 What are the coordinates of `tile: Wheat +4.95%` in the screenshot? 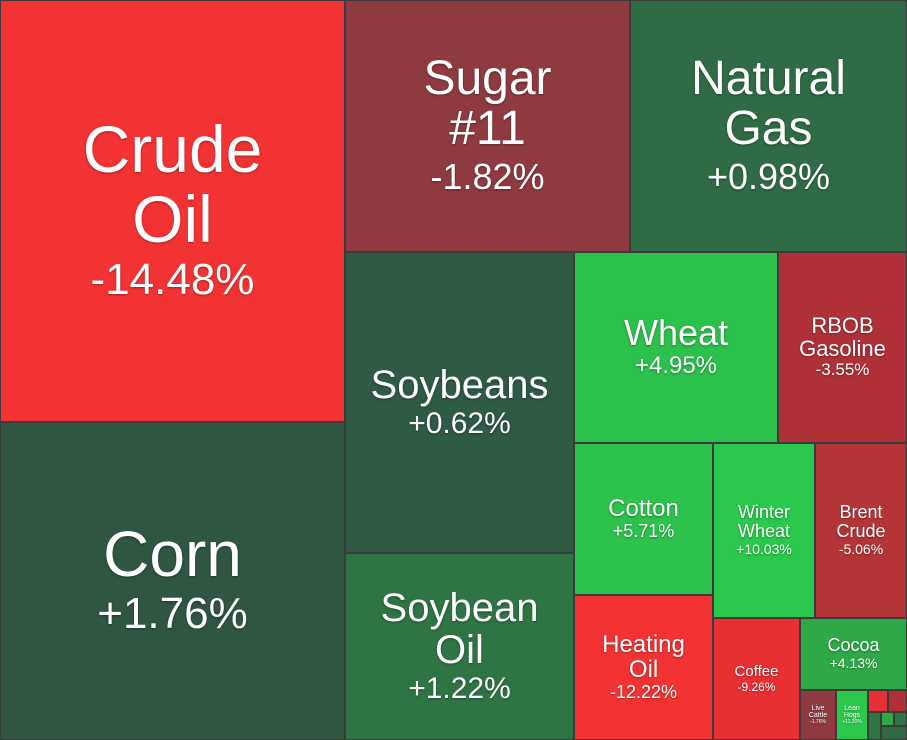 It's located at (676, 347).